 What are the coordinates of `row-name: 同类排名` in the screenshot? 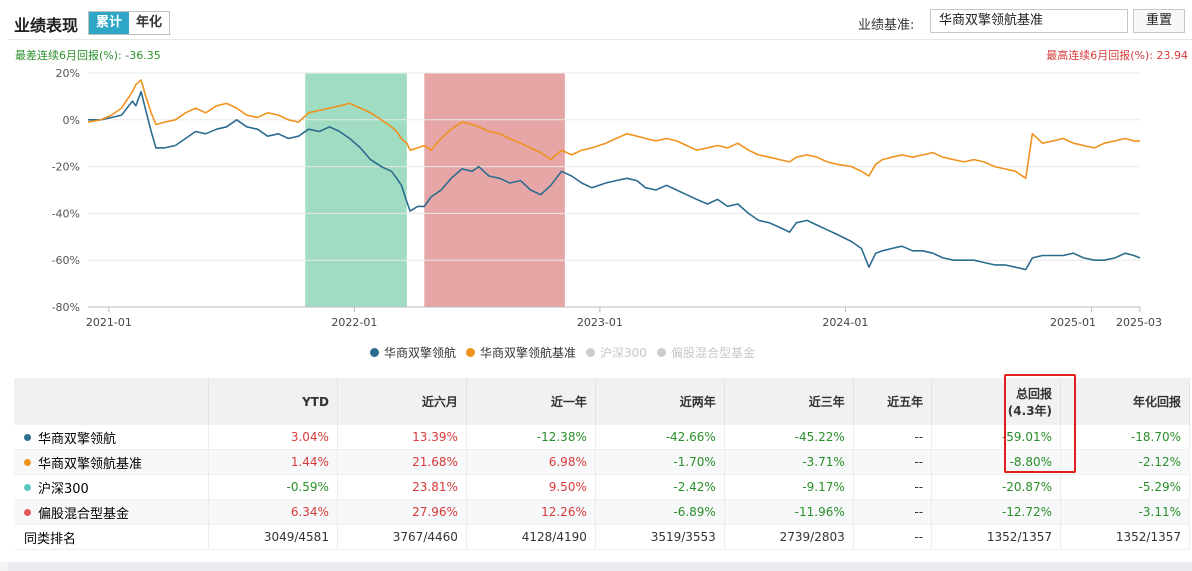 It's located at (112, 537).